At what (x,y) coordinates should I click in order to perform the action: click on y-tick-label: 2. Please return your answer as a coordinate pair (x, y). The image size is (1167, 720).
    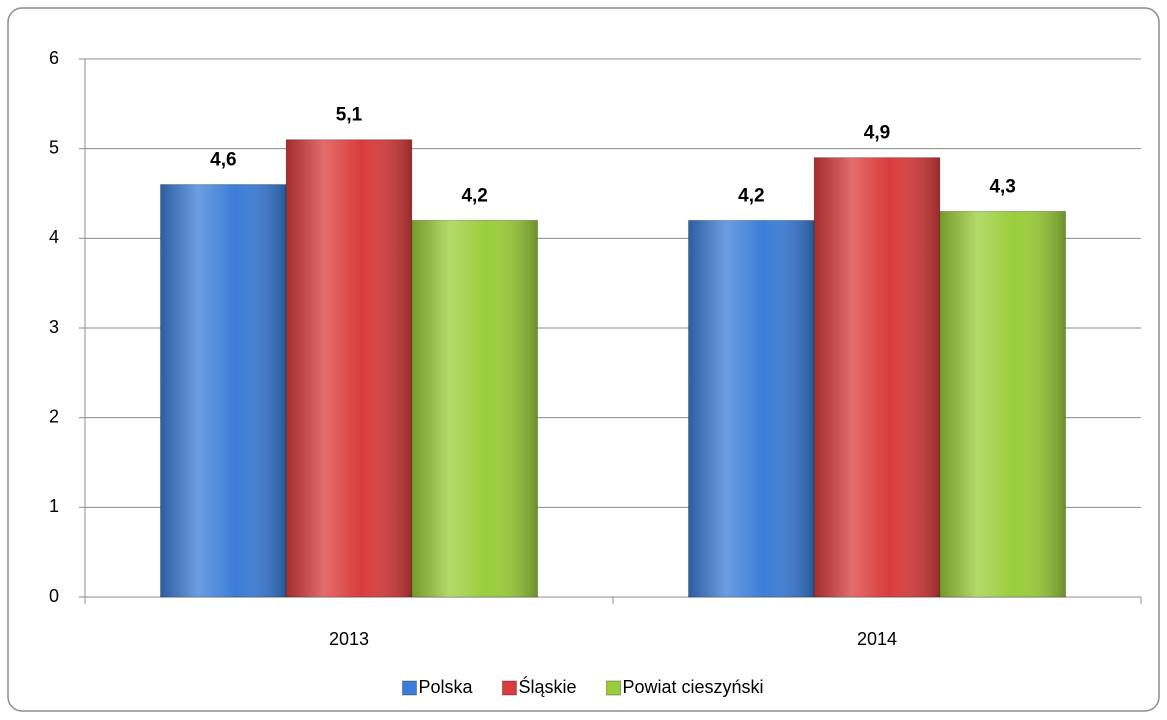
    Looking at the image, I should click on (54, 416).